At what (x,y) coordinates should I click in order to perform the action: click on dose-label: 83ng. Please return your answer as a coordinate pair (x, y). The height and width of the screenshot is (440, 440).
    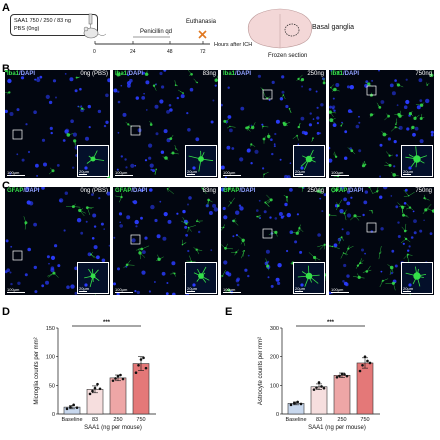
    Looking at the image, I should click on (209, 74).